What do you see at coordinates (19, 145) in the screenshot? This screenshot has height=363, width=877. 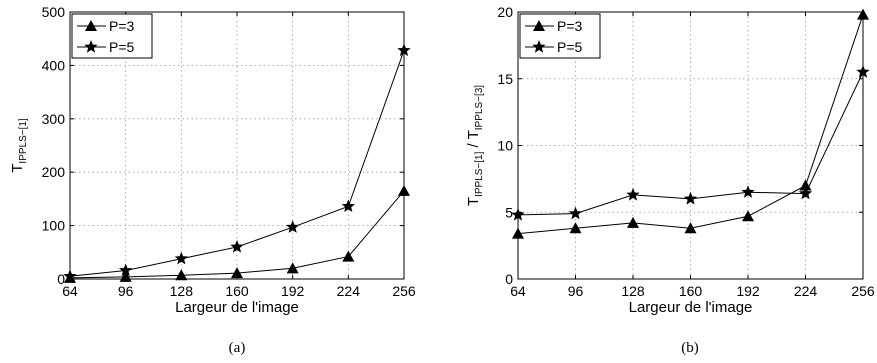 I see `y-axis-label: TIPPLS−[1]` at bounding box center [19, 145].